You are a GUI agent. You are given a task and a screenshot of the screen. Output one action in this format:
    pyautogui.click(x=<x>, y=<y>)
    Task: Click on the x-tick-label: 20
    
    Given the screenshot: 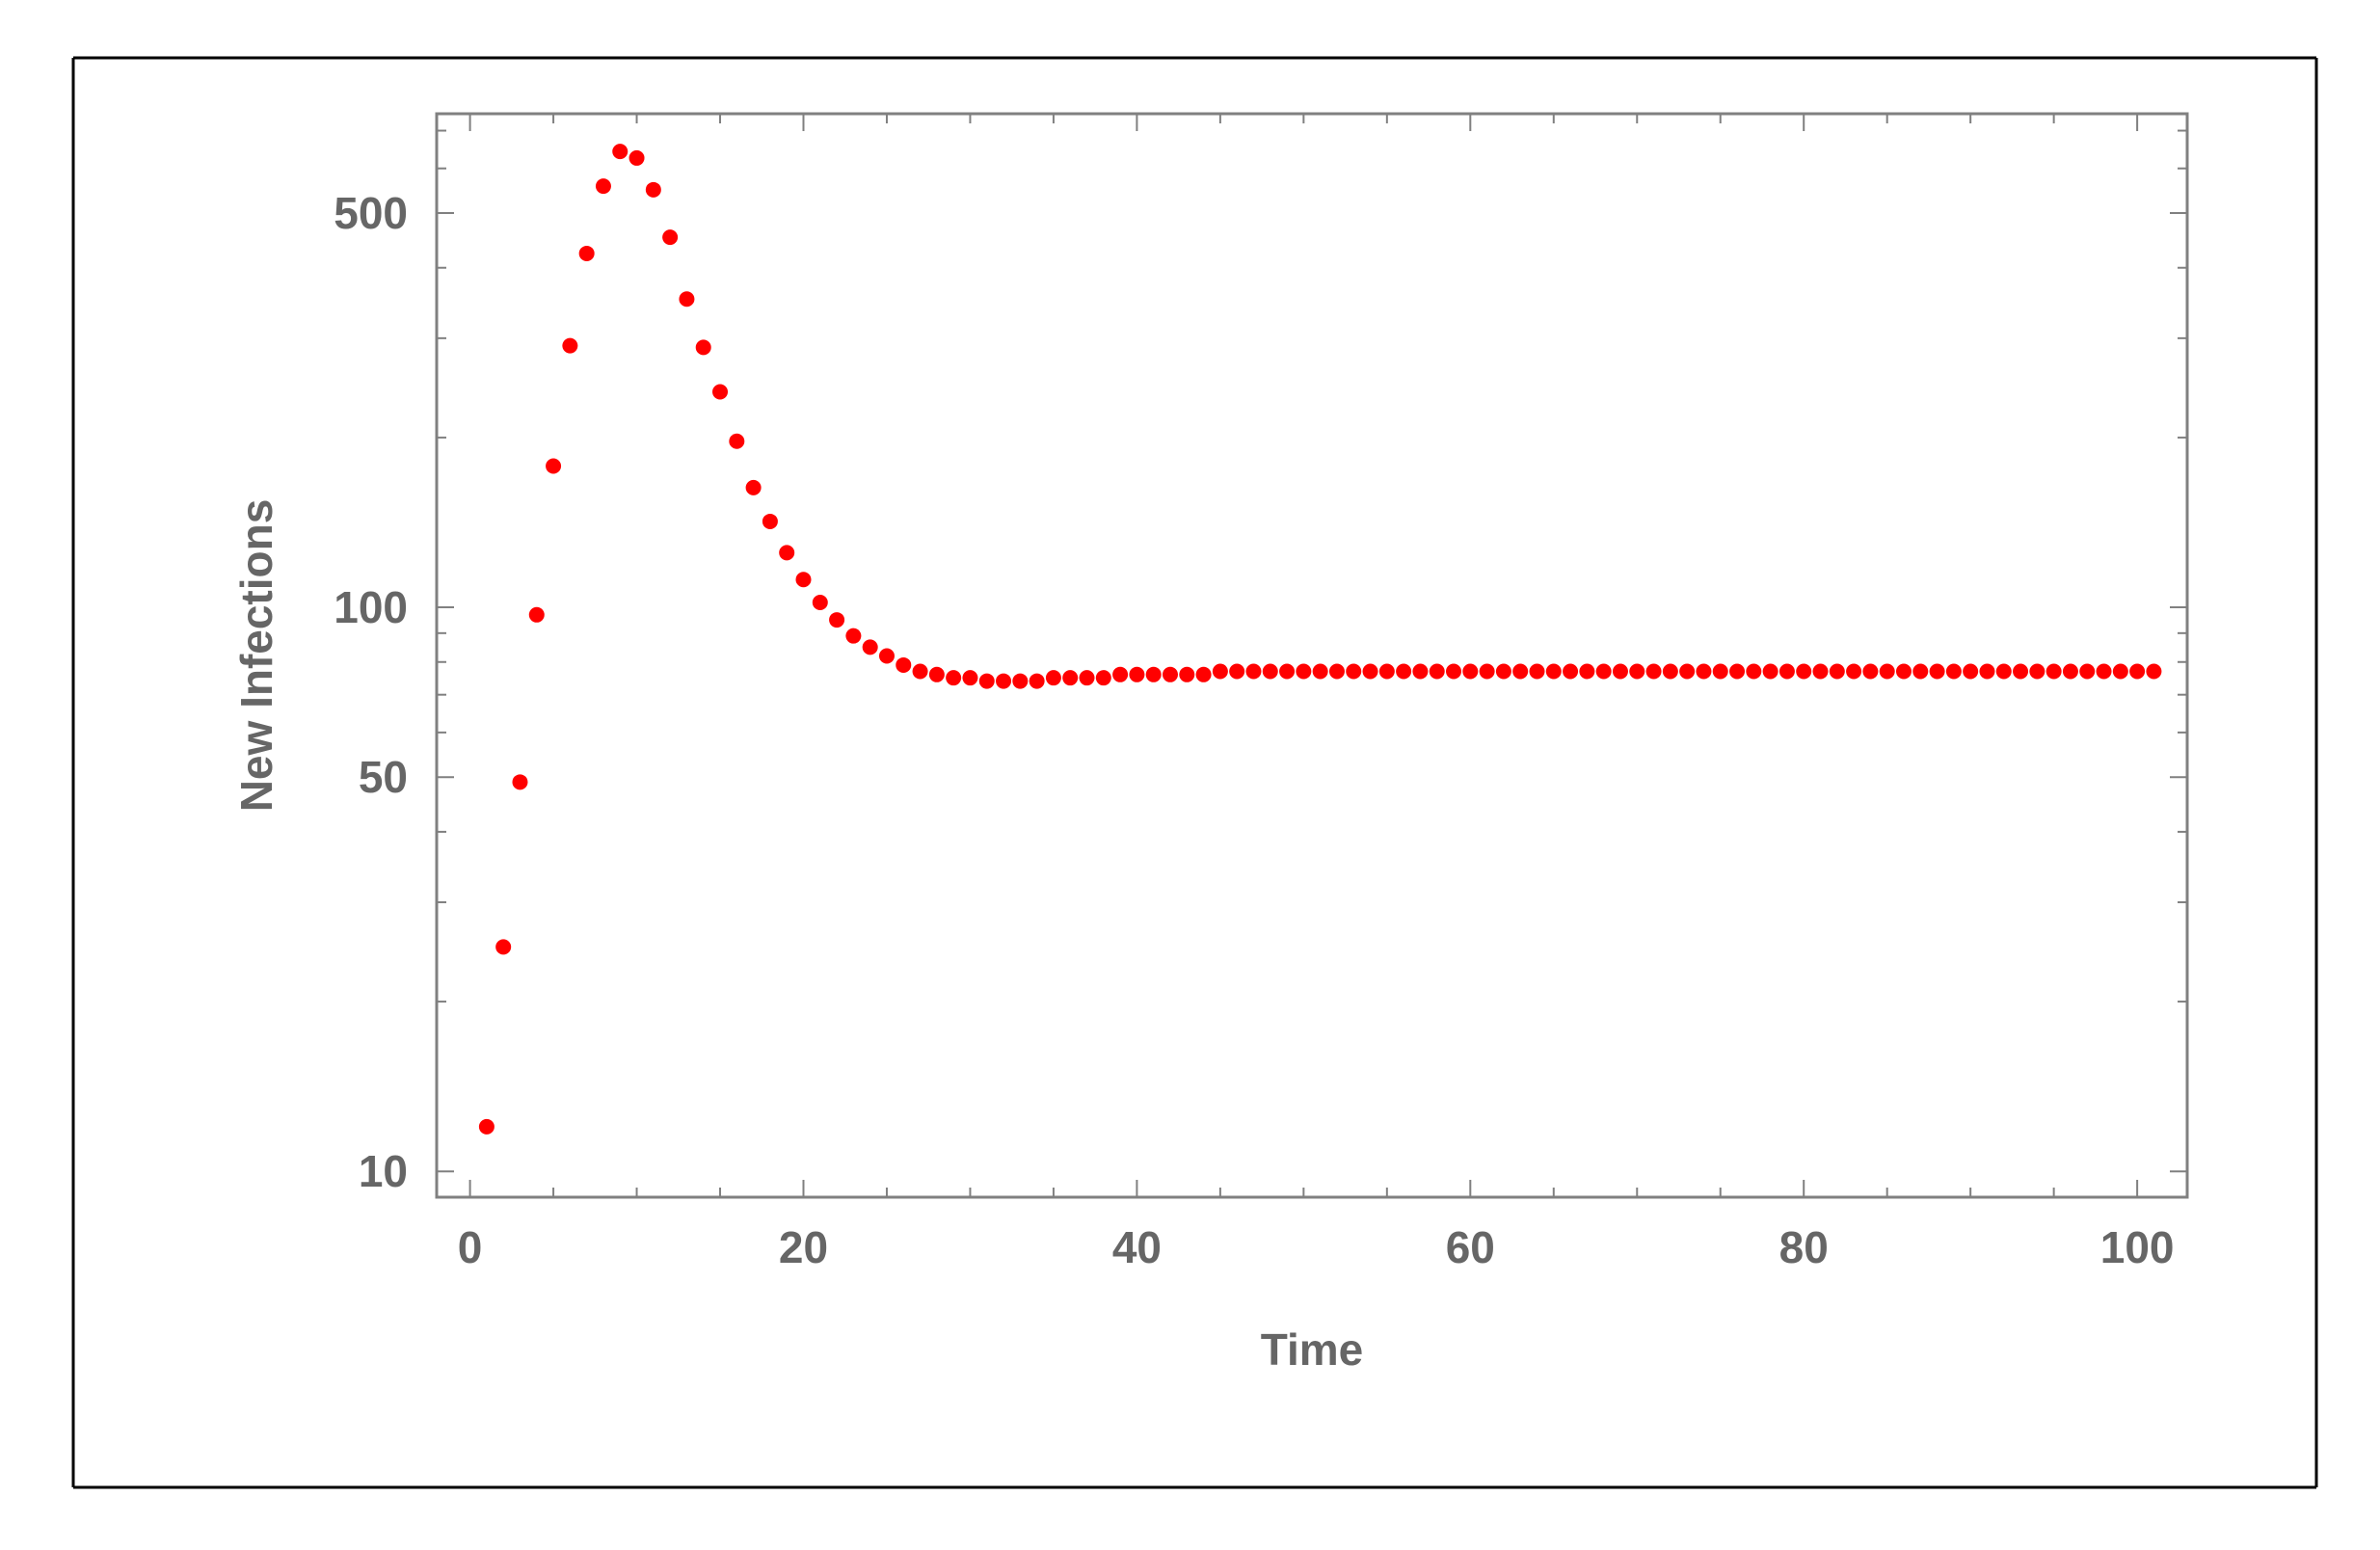 What is the action you would take?
    pyautogui.click(x=804, y=1247)
    